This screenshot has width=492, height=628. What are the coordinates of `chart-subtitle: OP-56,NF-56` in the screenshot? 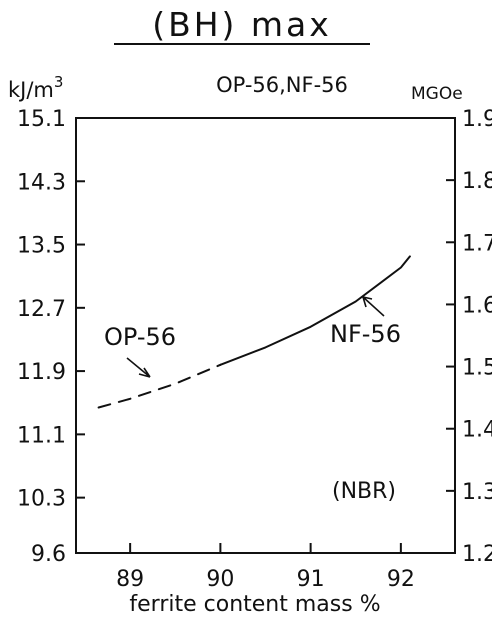 It's located at (282, 85).